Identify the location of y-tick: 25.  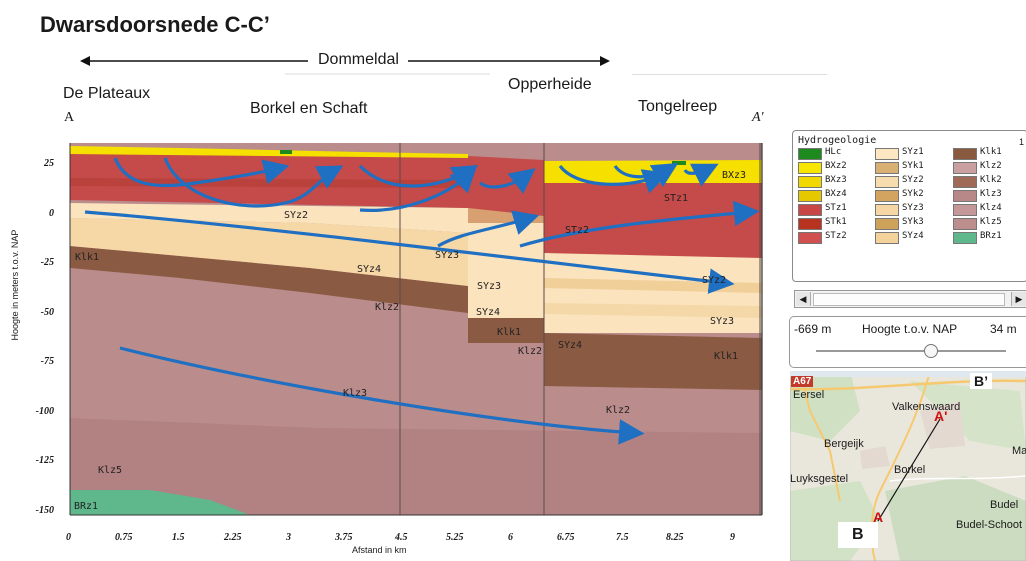
(49, 163).